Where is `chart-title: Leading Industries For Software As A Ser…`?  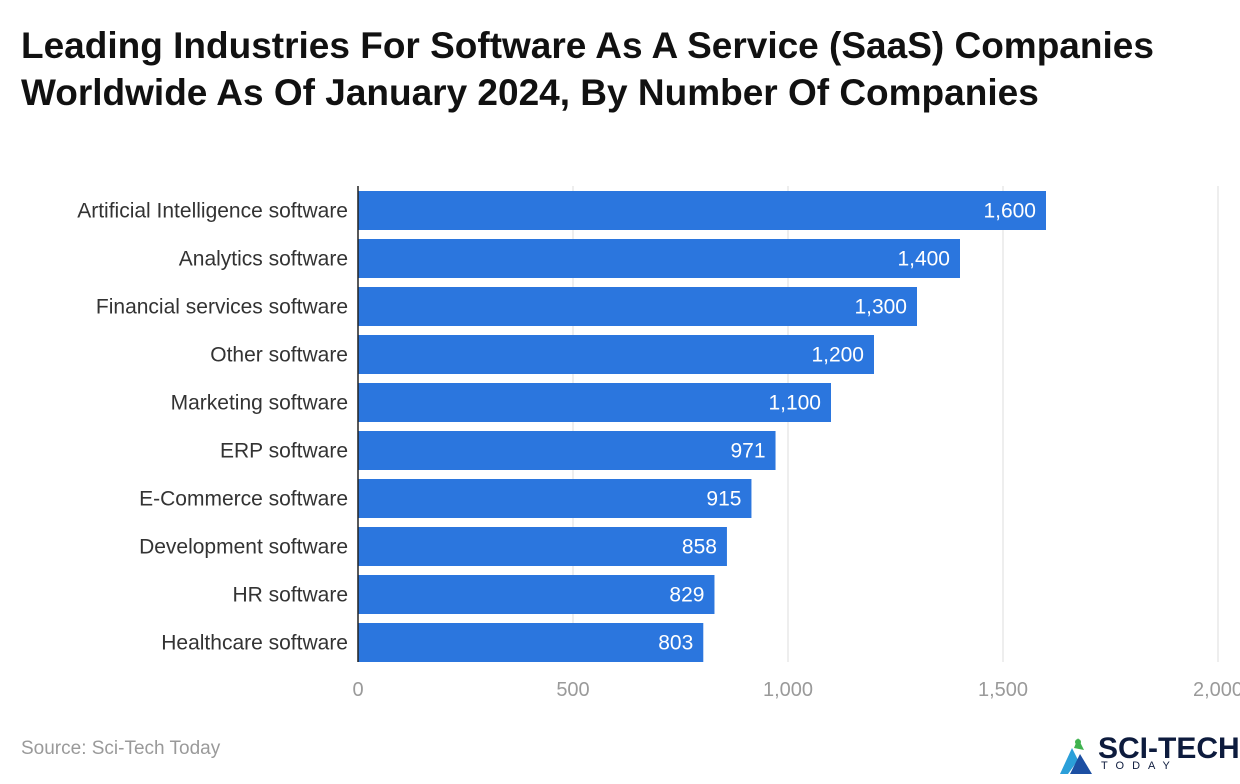
chart-title: Leading Industries For Software As A Ser… is located at coordinates (587, 69).